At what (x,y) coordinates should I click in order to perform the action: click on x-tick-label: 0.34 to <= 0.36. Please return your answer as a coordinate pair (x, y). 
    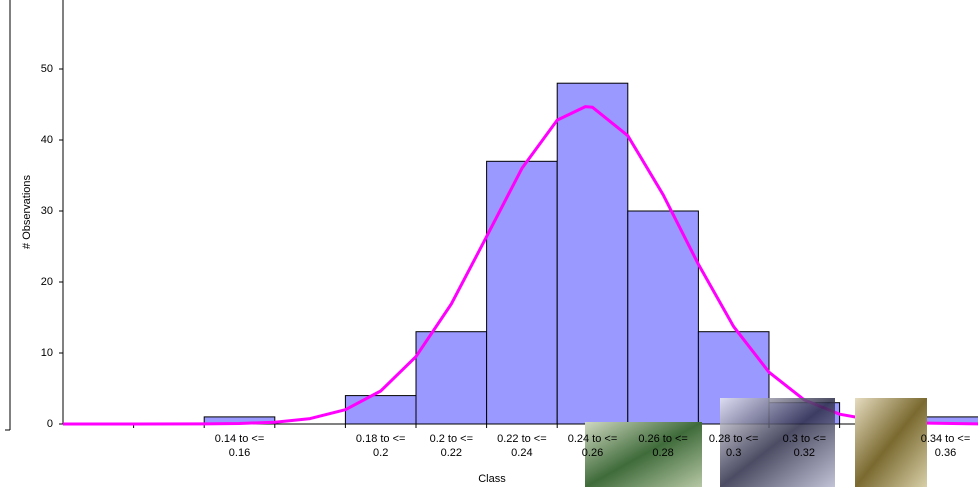
    Looking at the image, I should click on (945, 446).